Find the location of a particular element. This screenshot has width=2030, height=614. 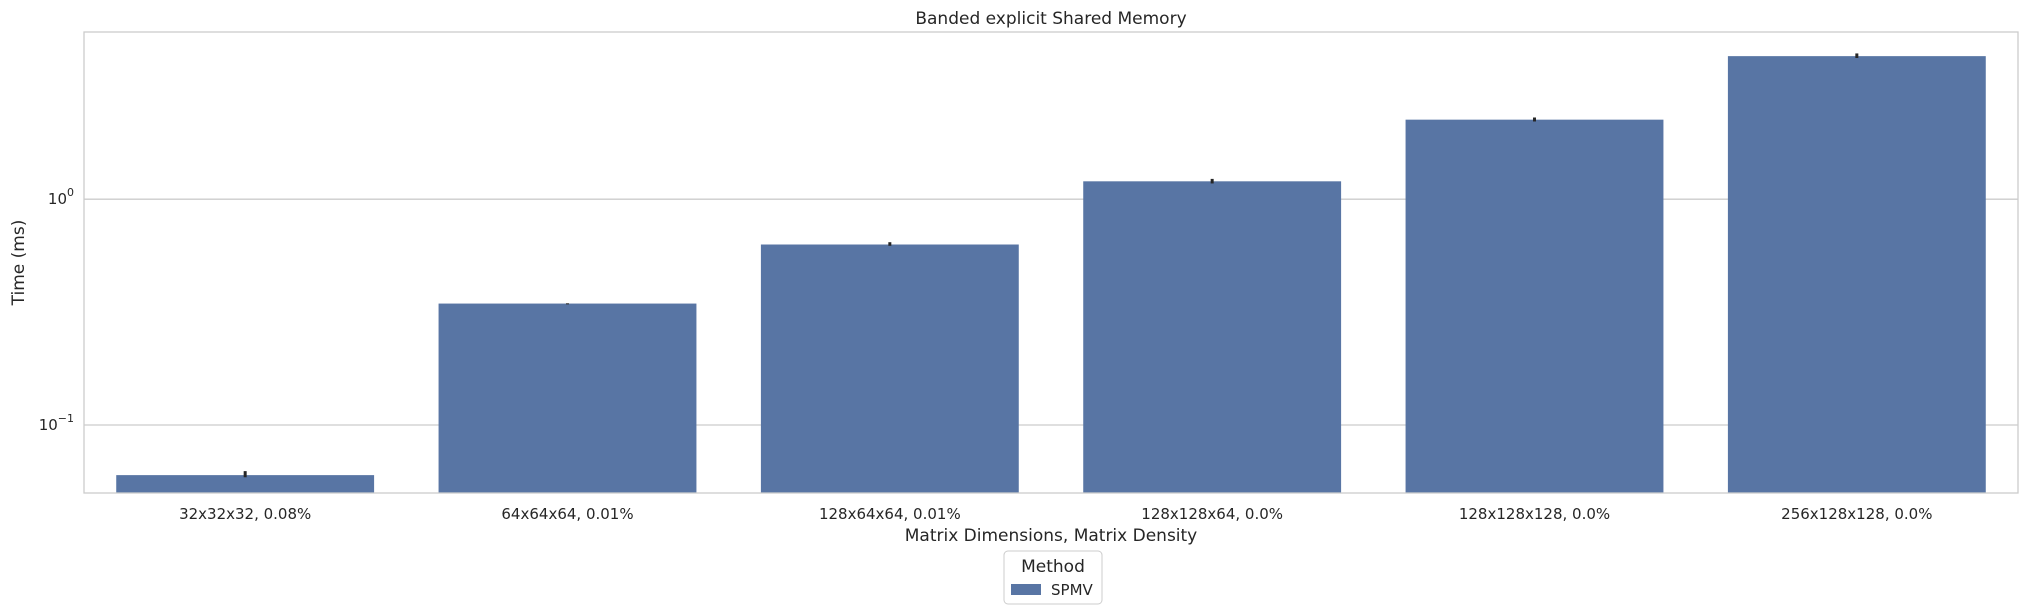

x-tick-label: 128x64x64, 0.01% is located at coordinates (890, 514).